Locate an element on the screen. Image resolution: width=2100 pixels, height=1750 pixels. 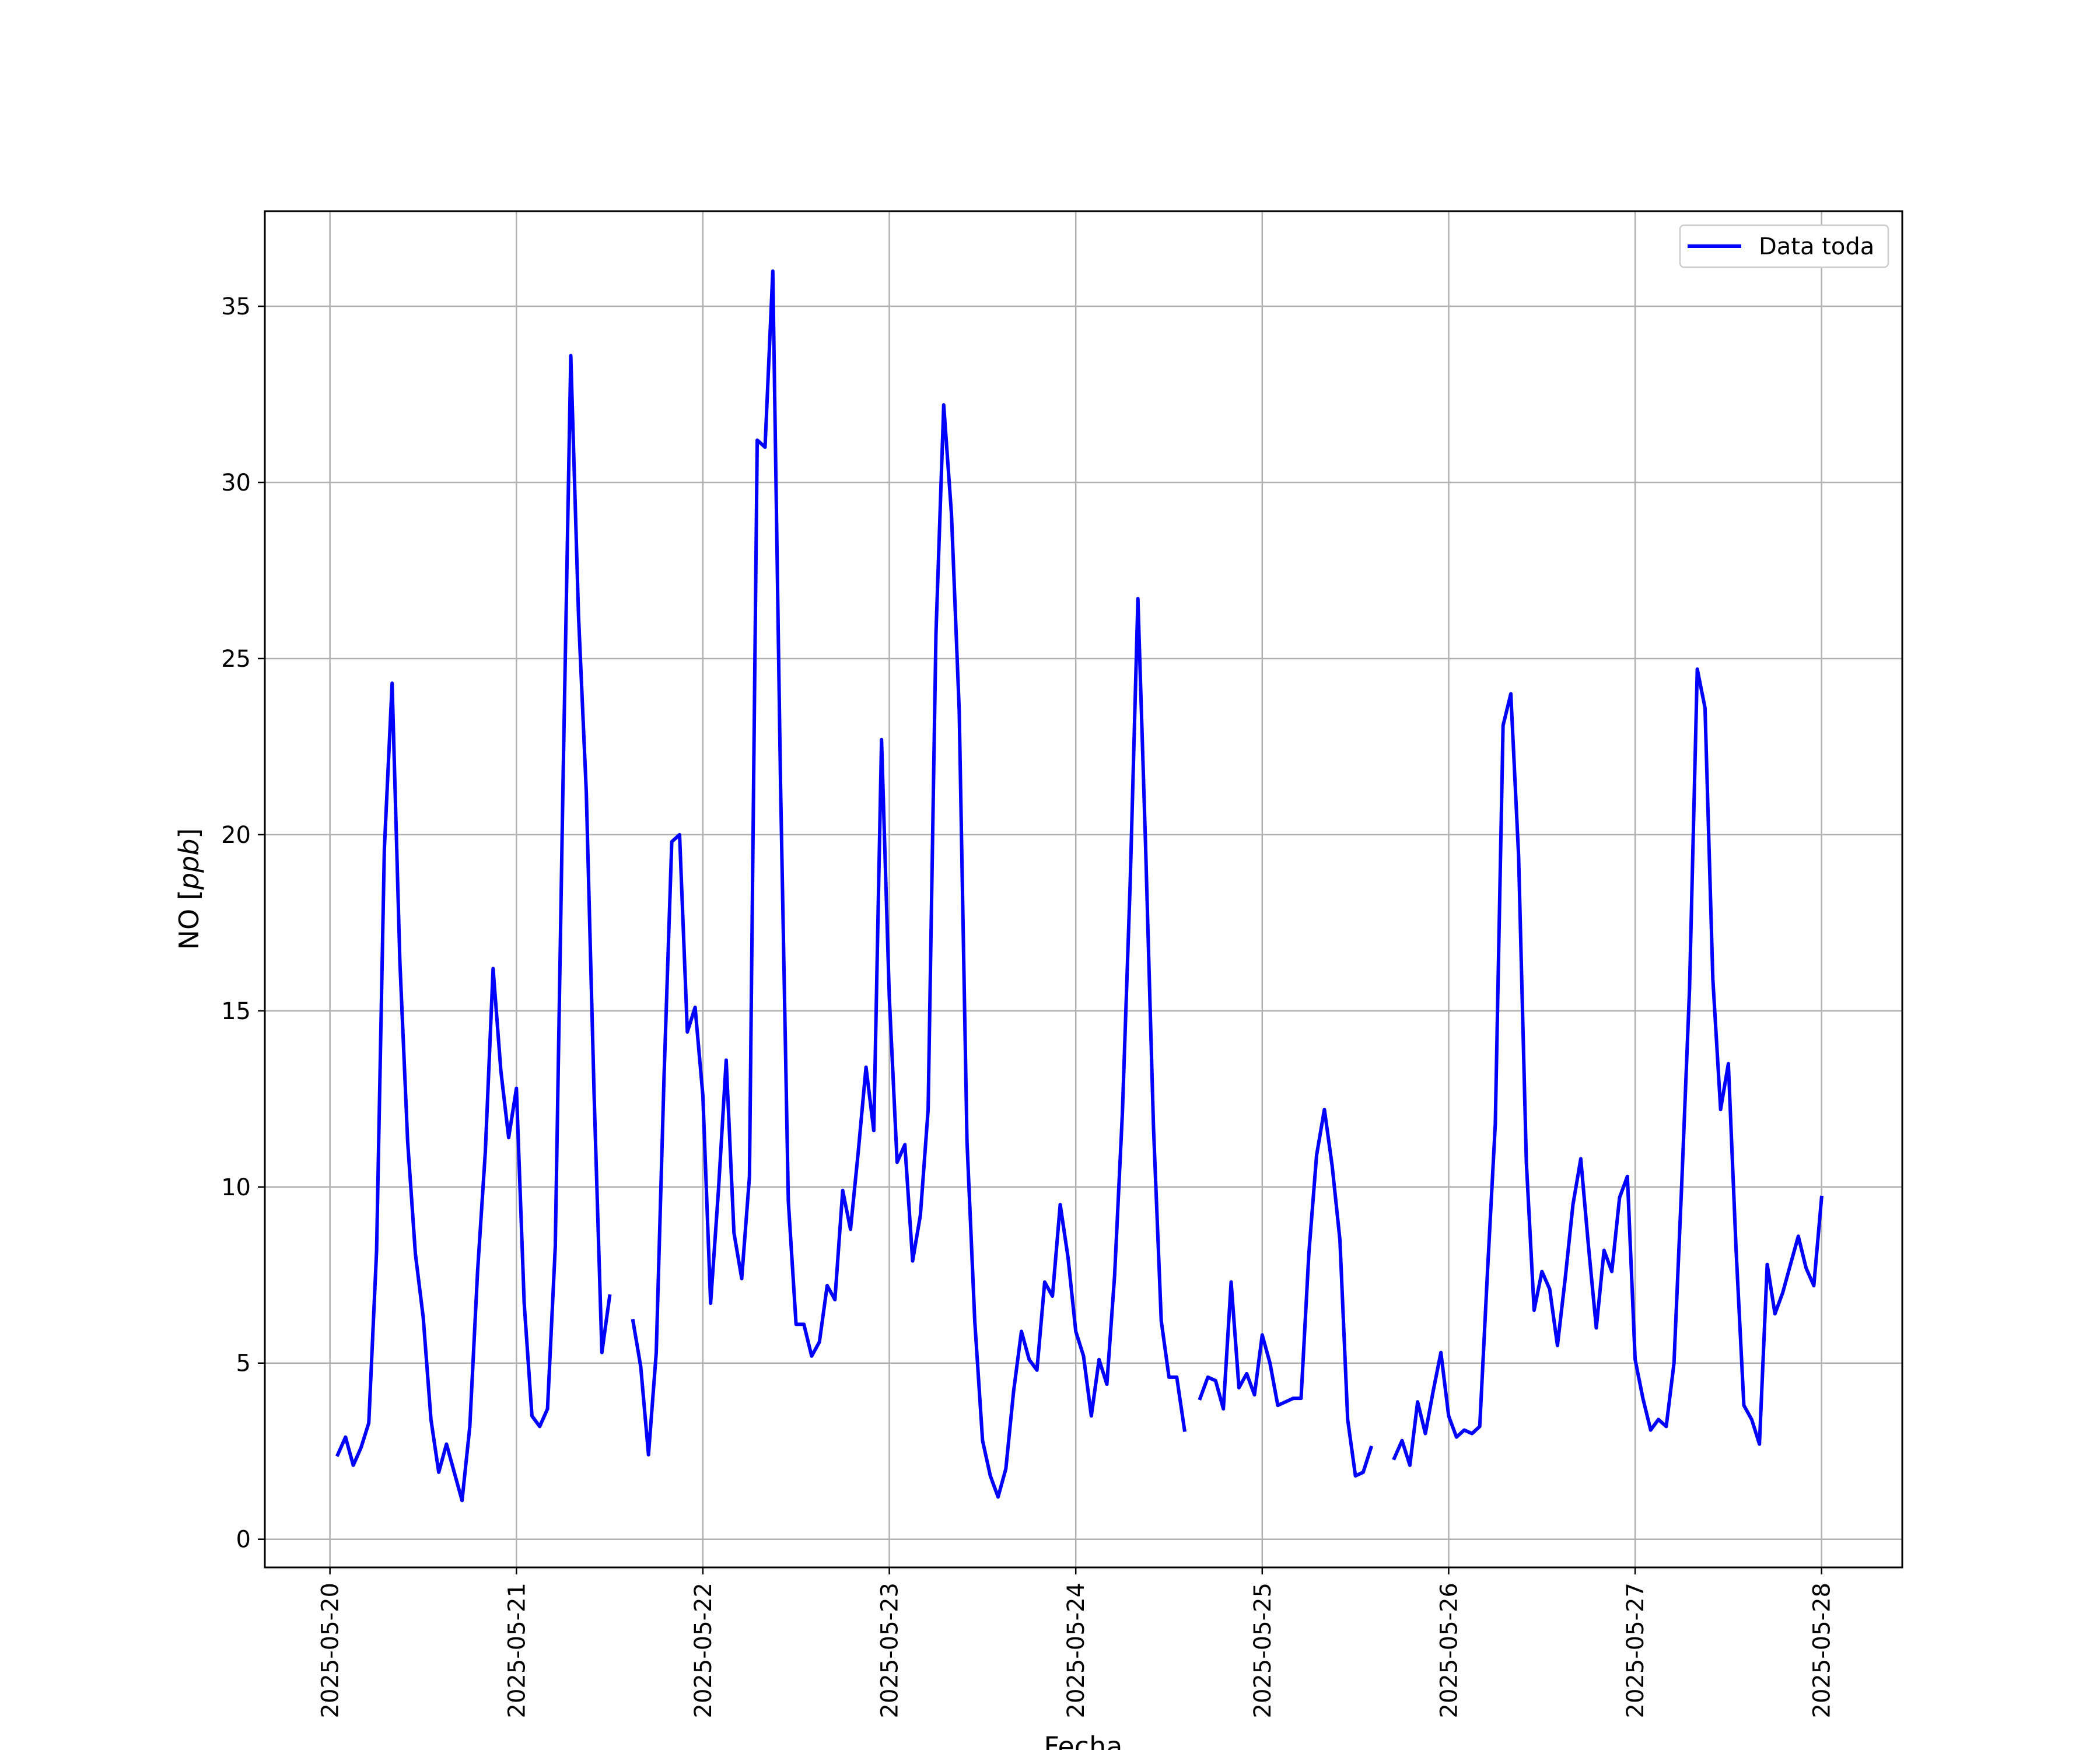
y-tick-label: 15 is located at coordinates (236, 1012).